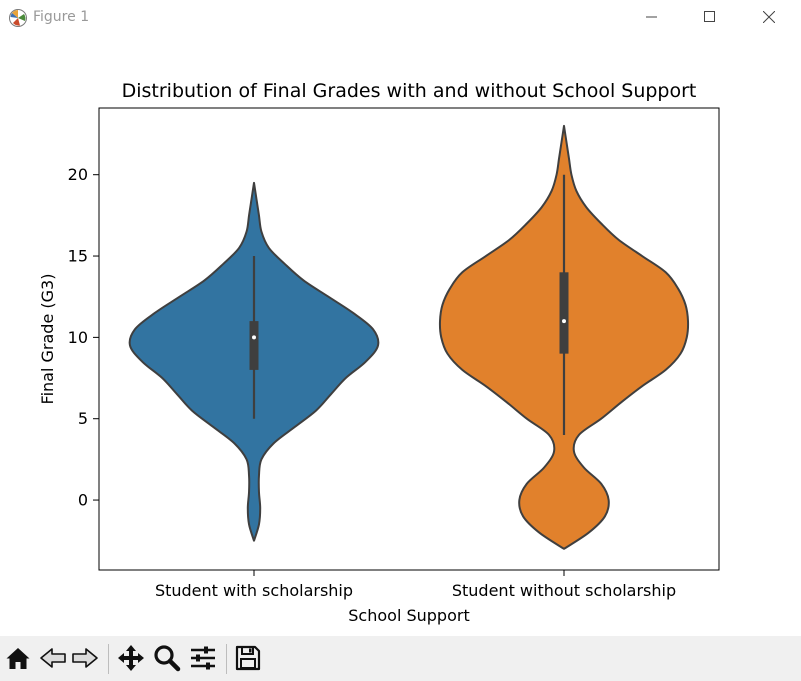 The image size is (801, 681). I want to click on close-button, so click(769, 17).